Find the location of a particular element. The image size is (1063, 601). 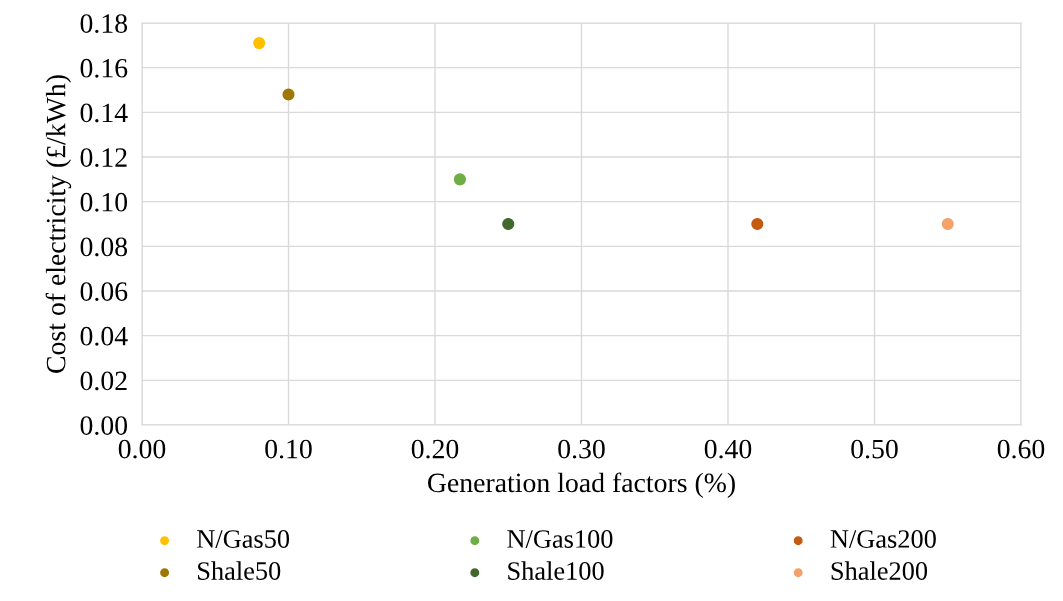

legend-label: Shale50 is located at coordinates (239, 570).